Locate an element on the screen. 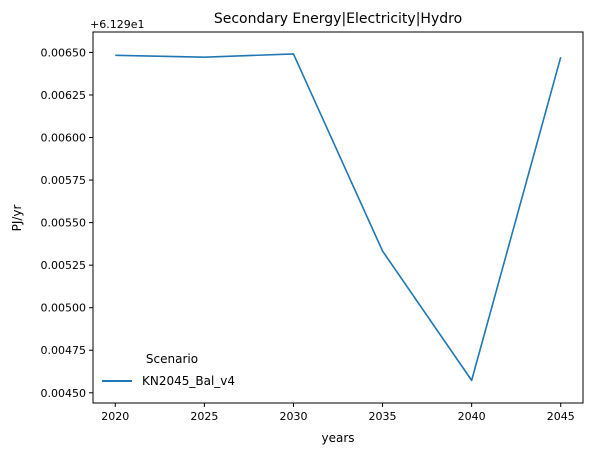  x-axis-label: years is located at coordinates (337, 438).